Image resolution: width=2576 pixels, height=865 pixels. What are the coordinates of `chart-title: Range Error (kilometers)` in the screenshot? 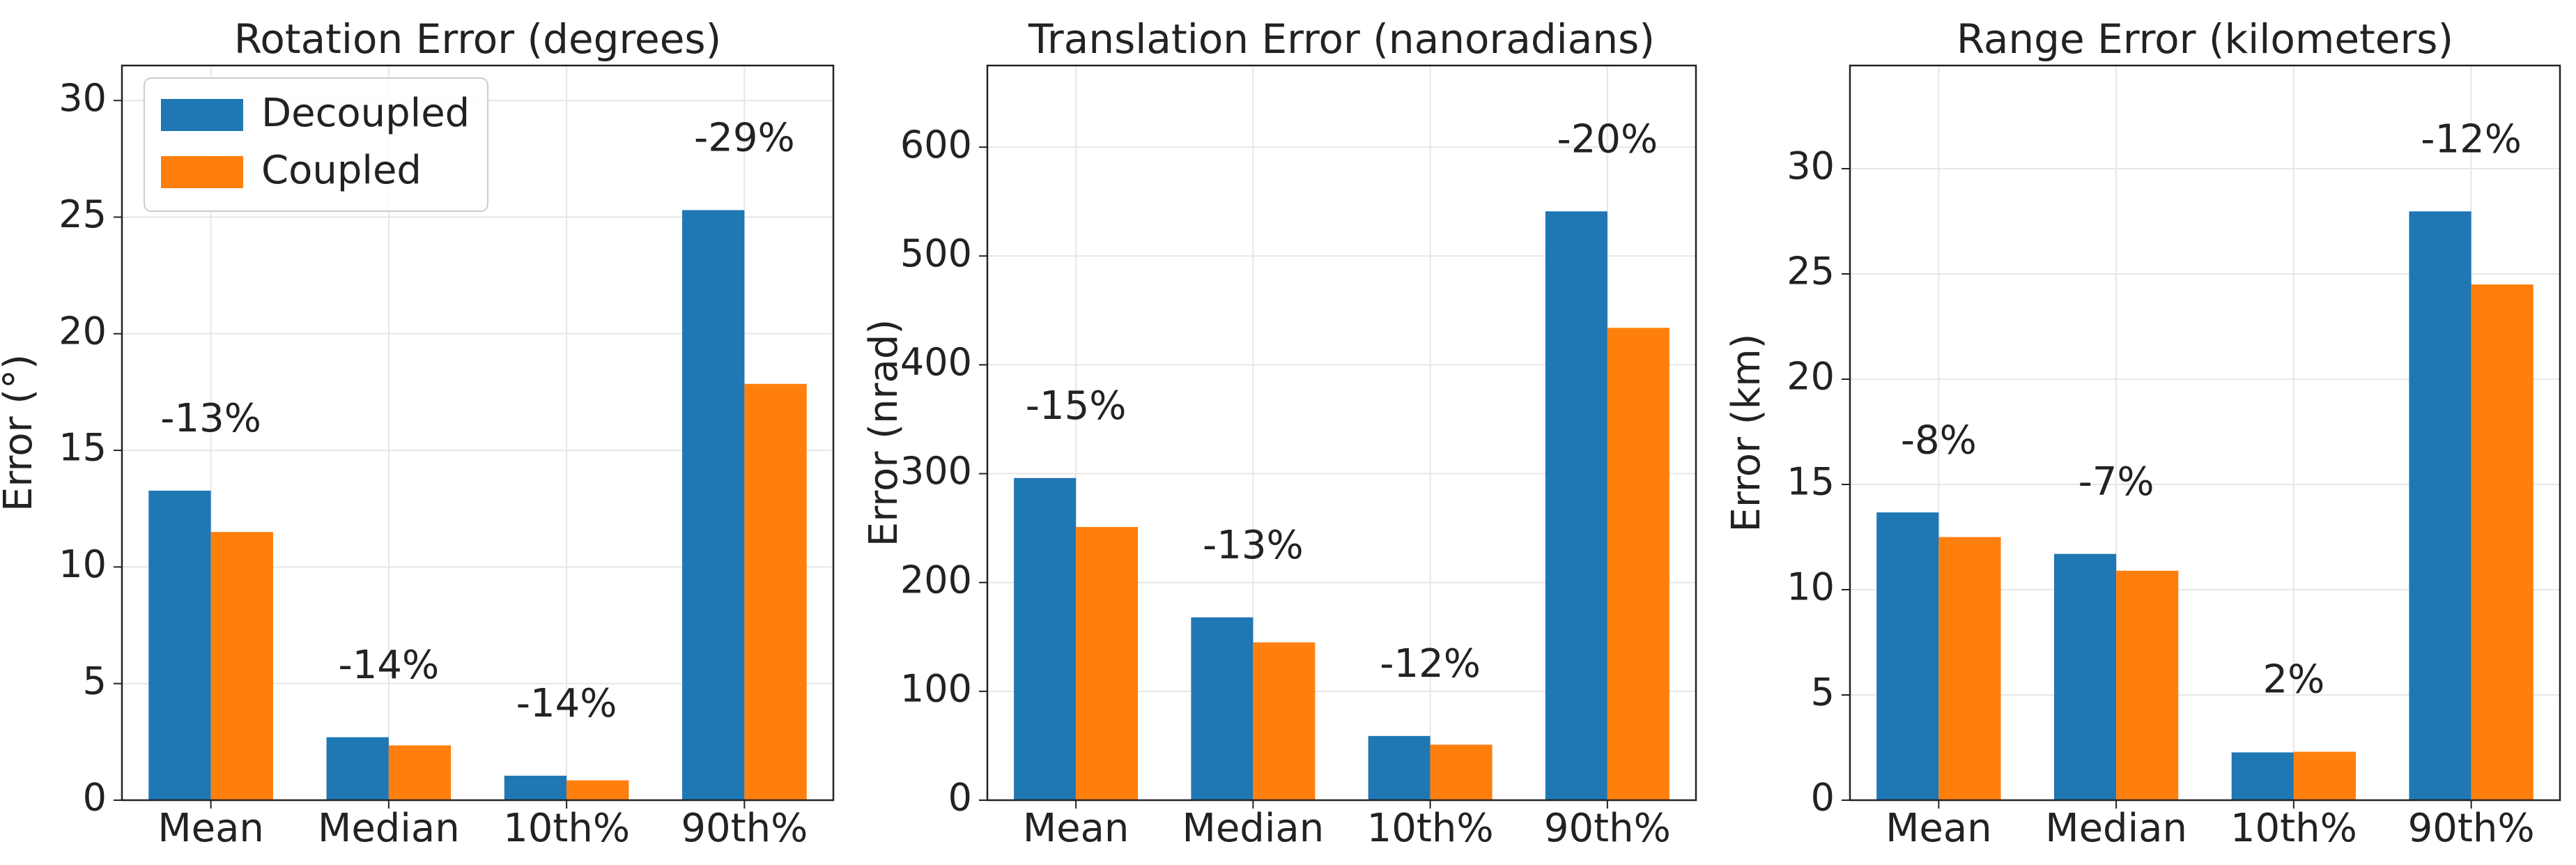 It's located at (2205, 39).